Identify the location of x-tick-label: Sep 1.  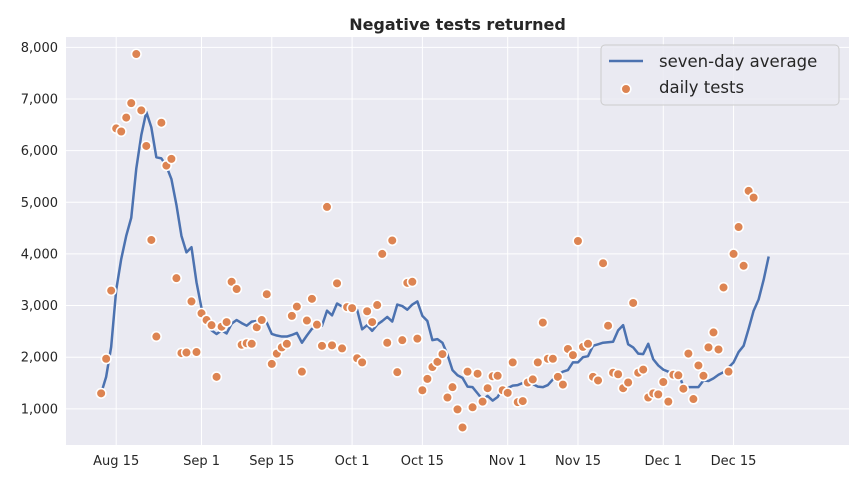
(201, 461).